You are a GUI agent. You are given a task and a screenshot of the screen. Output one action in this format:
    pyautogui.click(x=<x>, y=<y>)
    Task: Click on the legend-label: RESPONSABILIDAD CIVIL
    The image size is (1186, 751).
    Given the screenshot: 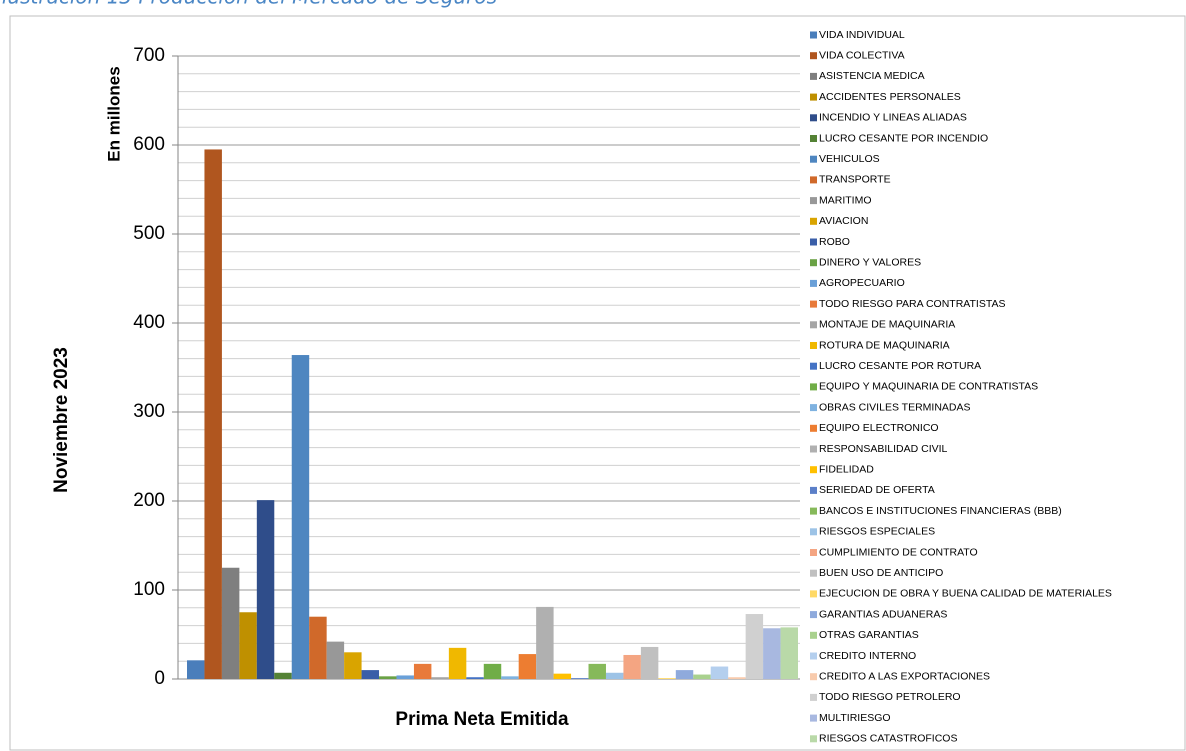 What is the action you would take?
    pyautogui.click(x=883, y=449)
    